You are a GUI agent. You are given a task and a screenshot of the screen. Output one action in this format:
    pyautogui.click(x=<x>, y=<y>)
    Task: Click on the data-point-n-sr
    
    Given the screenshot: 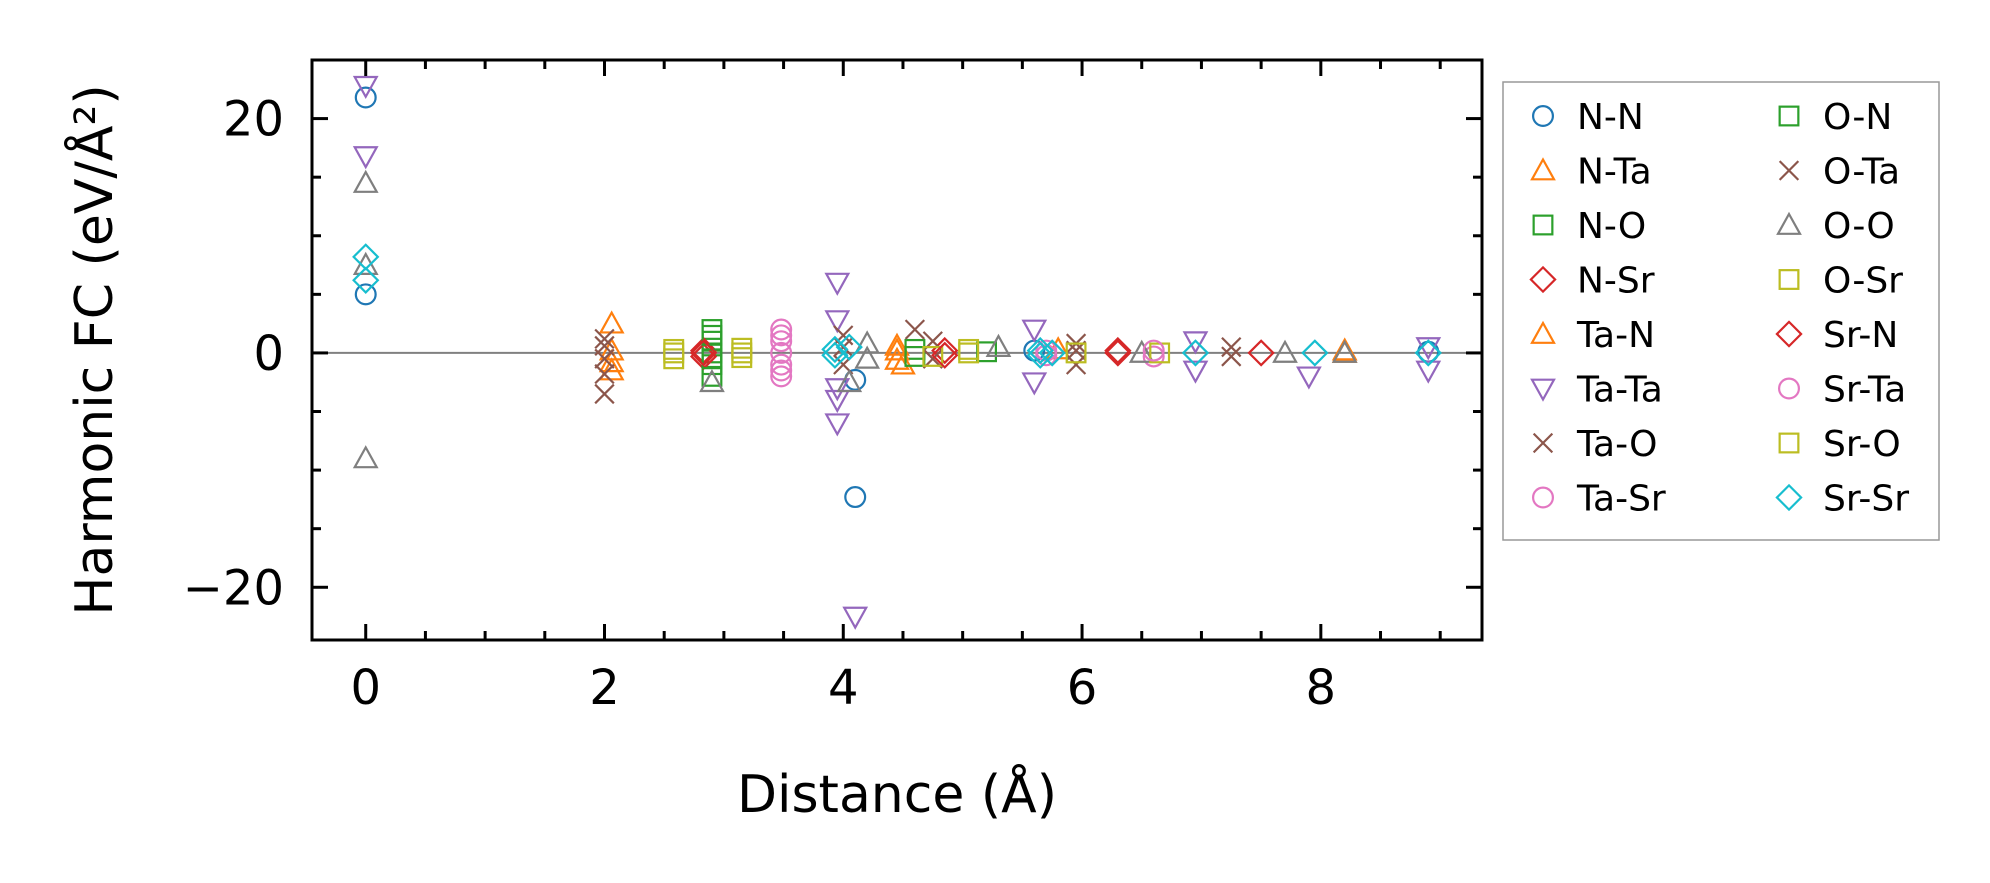 What is the action you would take?
    pyautogui.click(x=1118, y=353)
    